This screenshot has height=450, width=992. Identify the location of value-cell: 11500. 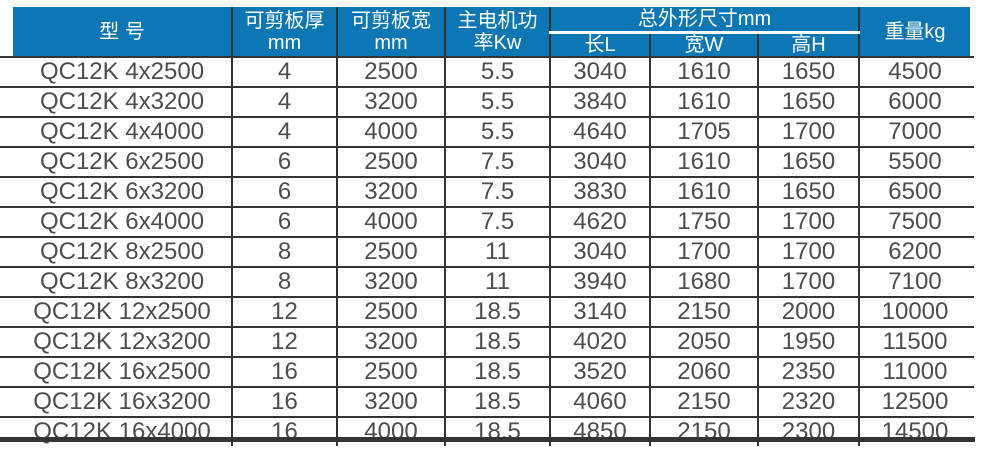
(916, 342).